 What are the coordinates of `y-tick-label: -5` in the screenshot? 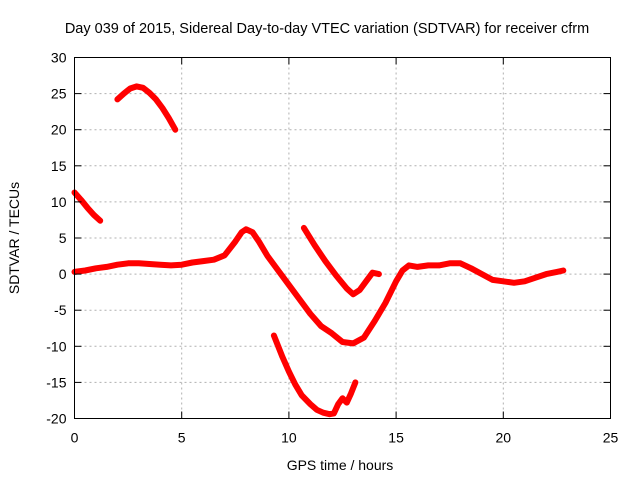 It's located at (60, 310).